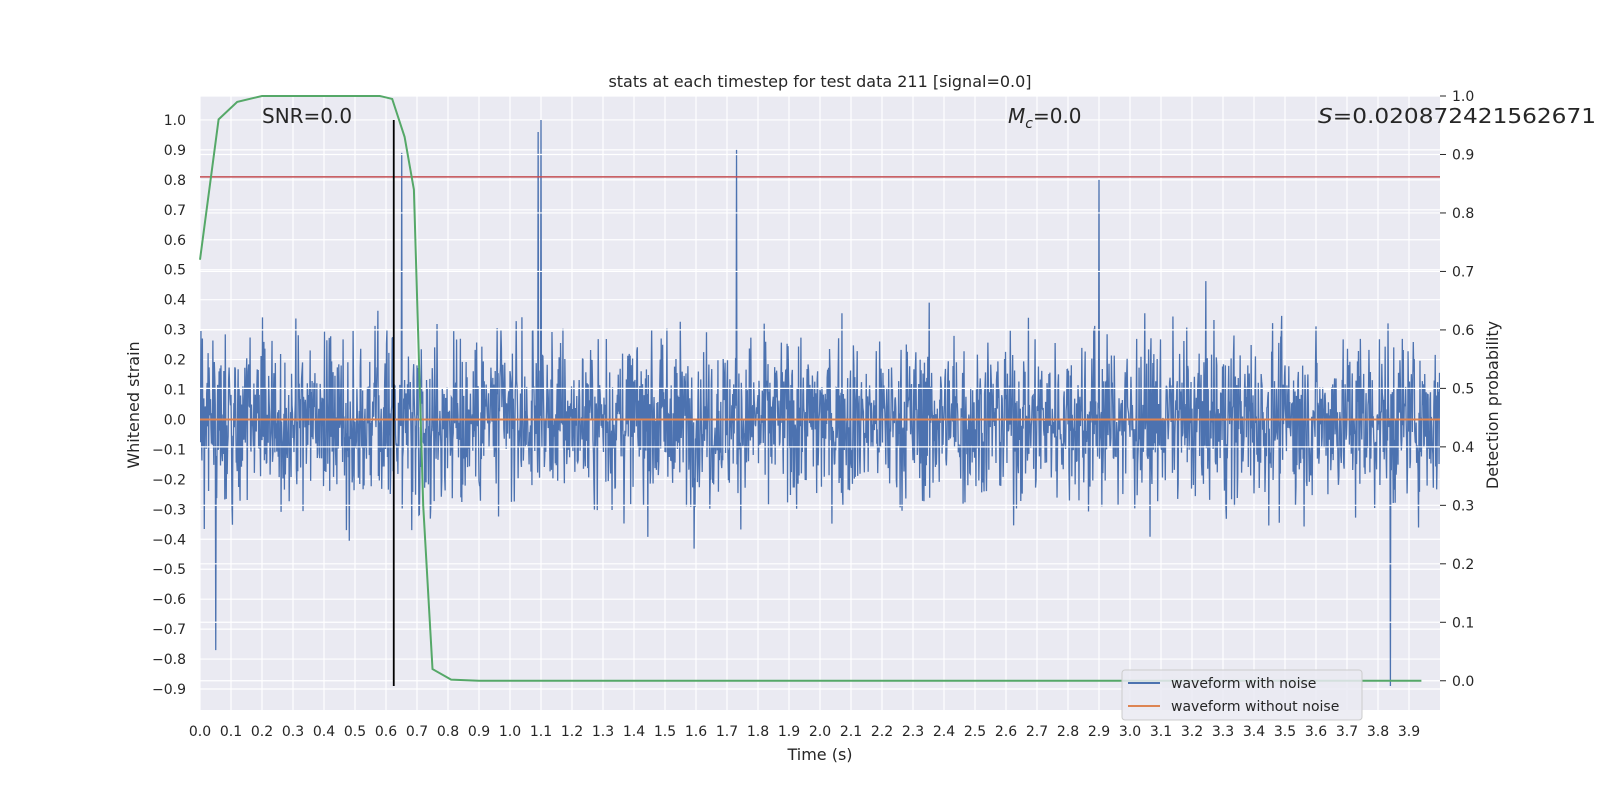 The height and width of the screenshot is (800, 1600). I want to click on x-tick-label: 2.3, so click(913, 732).